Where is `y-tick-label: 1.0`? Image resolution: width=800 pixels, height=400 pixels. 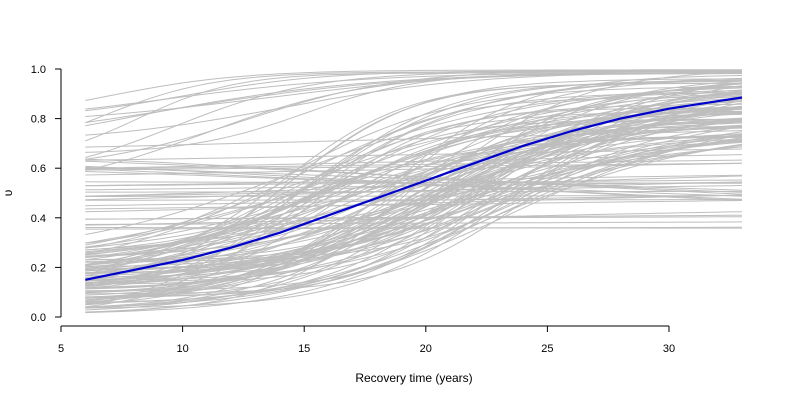
y-tick-label: 1.0 is located at coordinates (38, 70).